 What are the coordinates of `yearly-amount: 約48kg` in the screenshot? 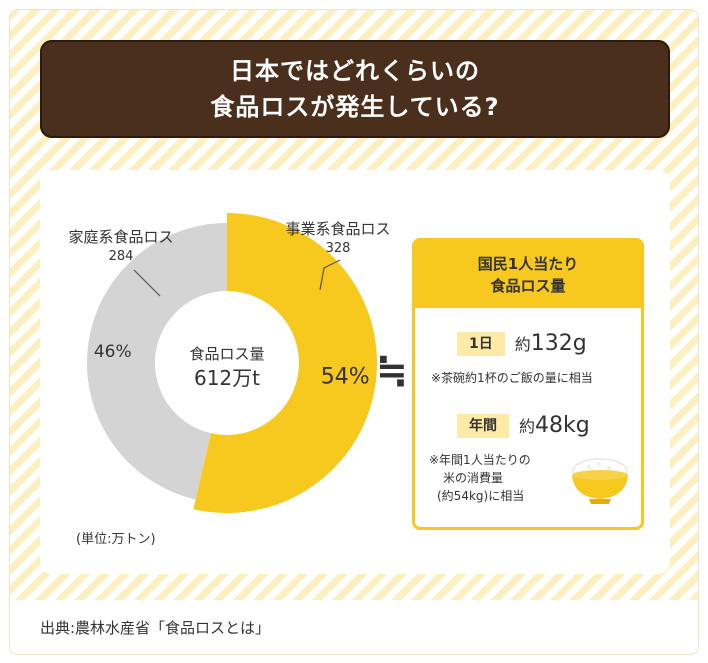 It's located at (554, 425).